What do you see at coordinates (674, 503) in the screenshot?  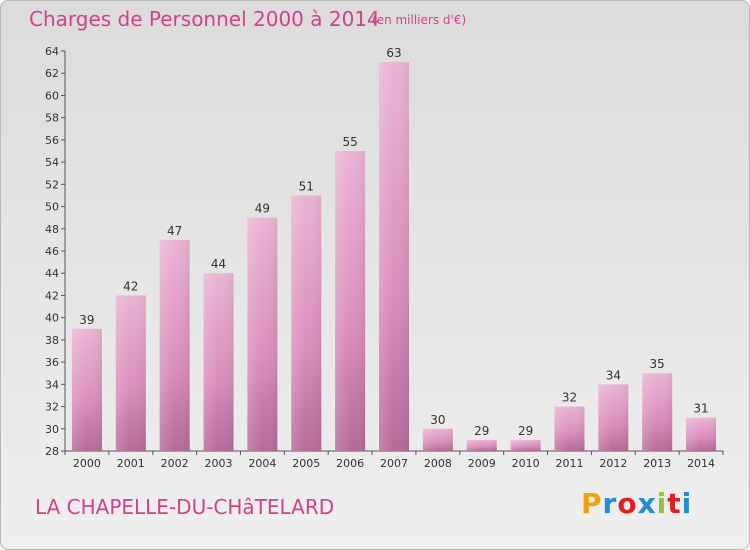 I see `logo-letter: t` at bounding box center [674, 503].